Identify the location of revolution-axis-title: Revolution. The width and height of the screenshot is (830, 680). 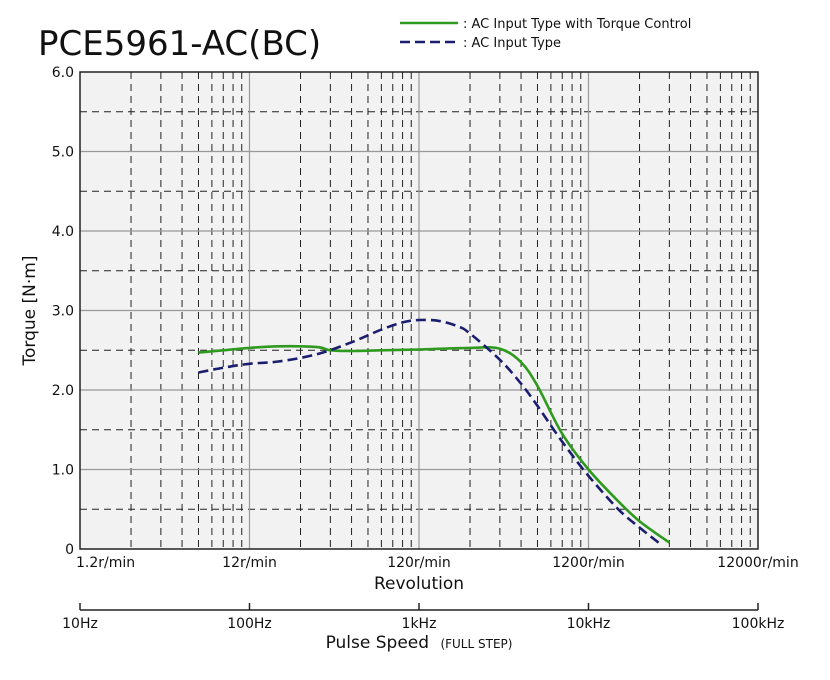
(419, 584).